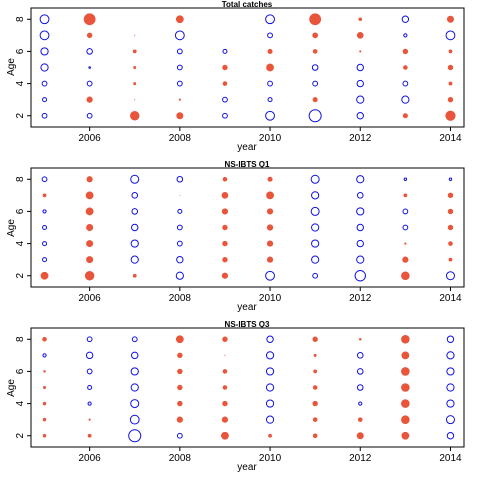 The width and height of the screenshot is (480, 480). I want to click on y-tick-label: 8, so click(20, 339).